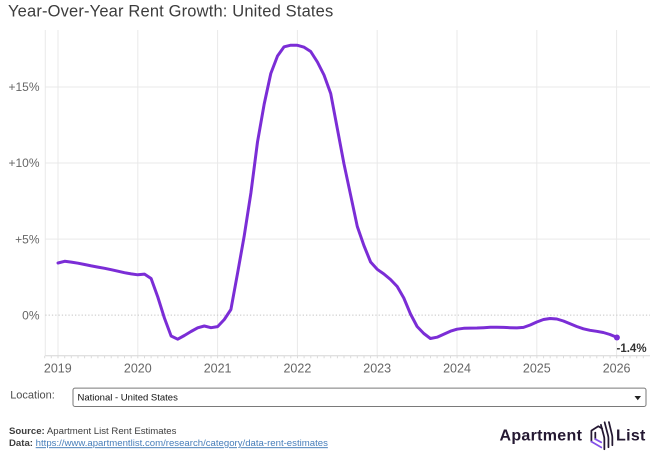 The width and height of the screenshot is (650, 453). I want to click on svg-text: +5%, so click(27, 239).